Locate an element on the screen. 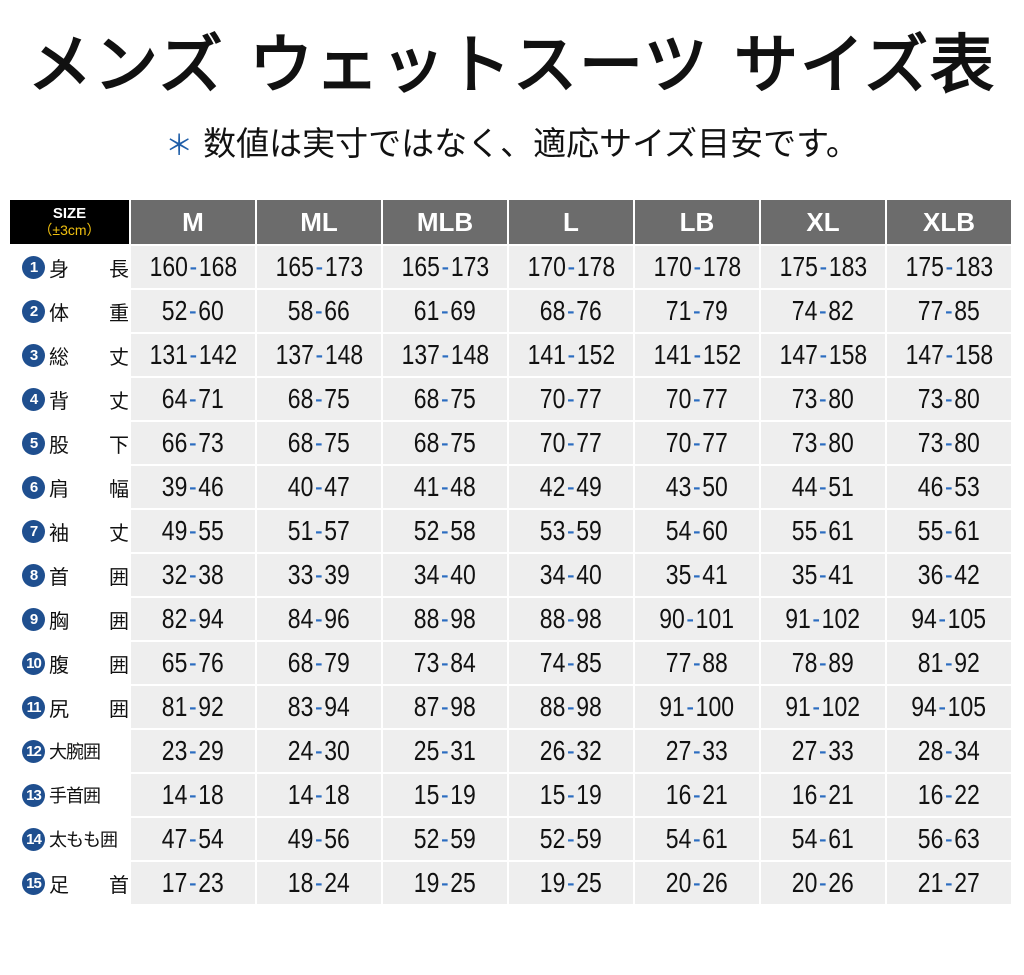 Image resolution: width=1024 pixels, height=975 pixels. range-min: 27 is located at coordinates (804, 750).